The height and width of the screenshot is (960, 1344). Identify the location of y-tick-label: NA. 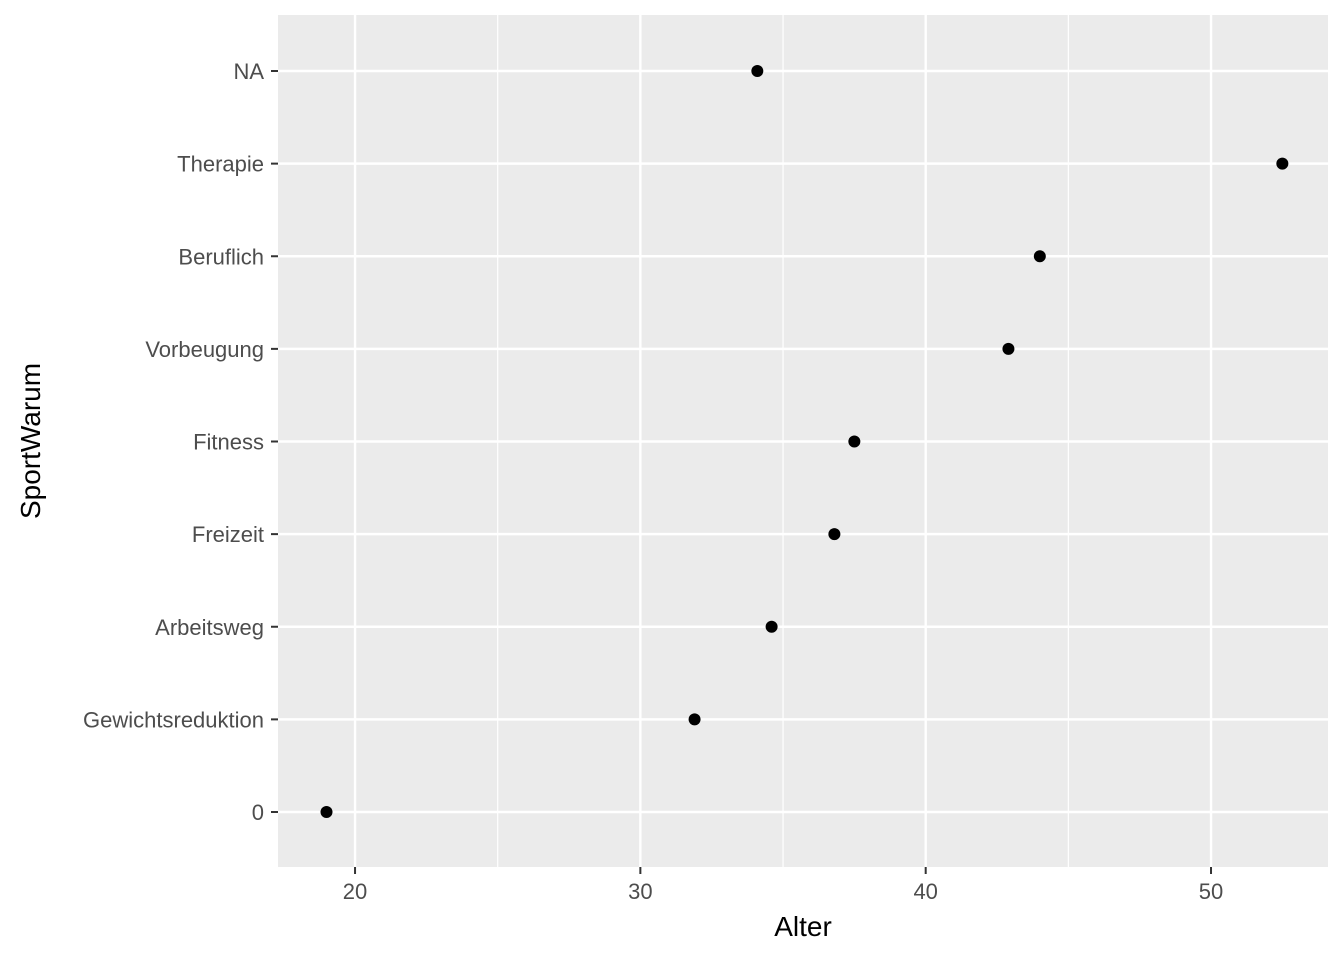
(248, 71).